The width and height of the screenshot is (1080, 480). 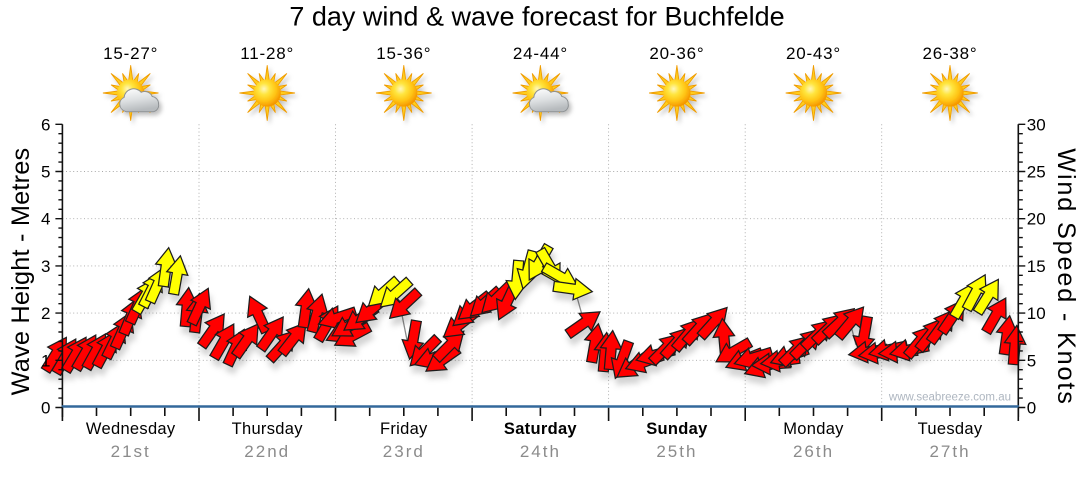 What do you see at coordinates (813, 53) in the screenshot?
I see `svg-text: 20-43°` at bounding box center [813, 53].